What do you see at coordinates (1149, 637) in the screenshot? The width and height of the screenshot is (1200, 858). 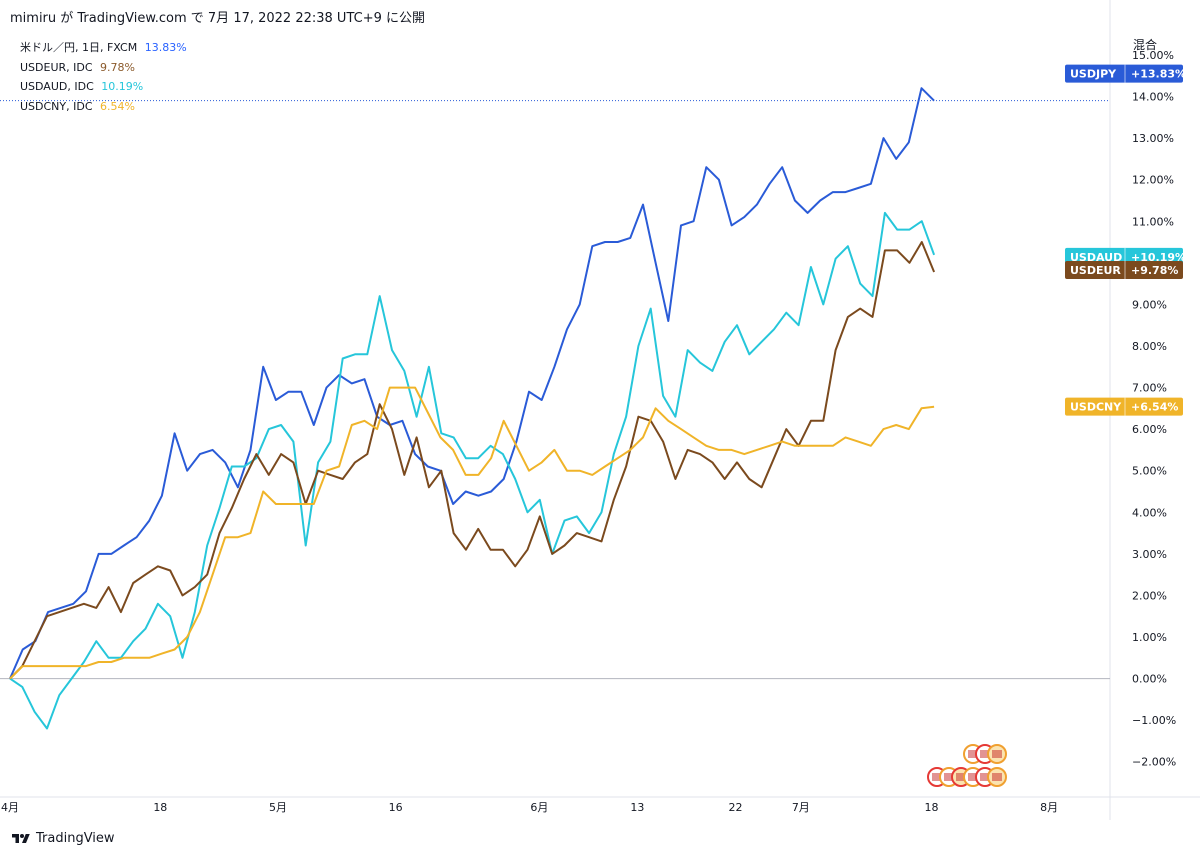 I see `y-tick-label: 1.00%` at bounding box center [1149, 637].